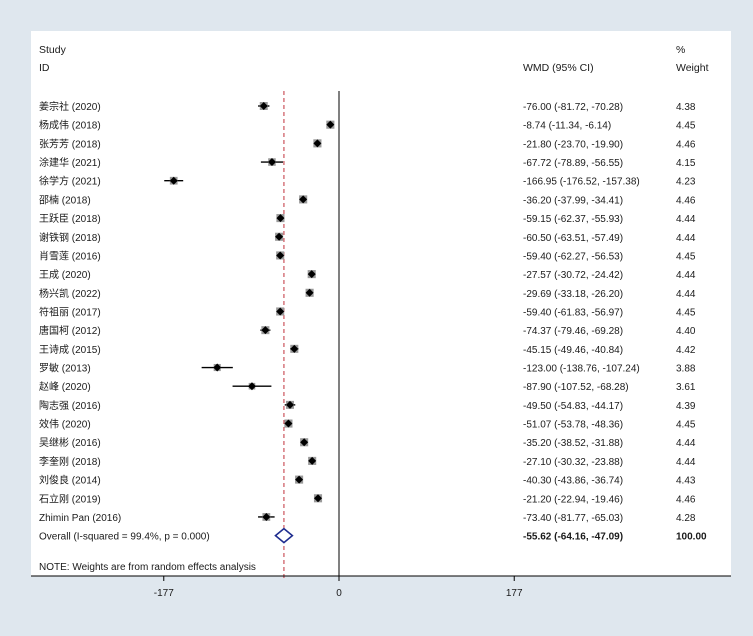 The width and height of the screenshot is (753, 636). Describe the element at coordinates (573, 331) in the screenshot. I see `effect-estimate-text: -74.37 (-79.46, -69.28)` at that location.